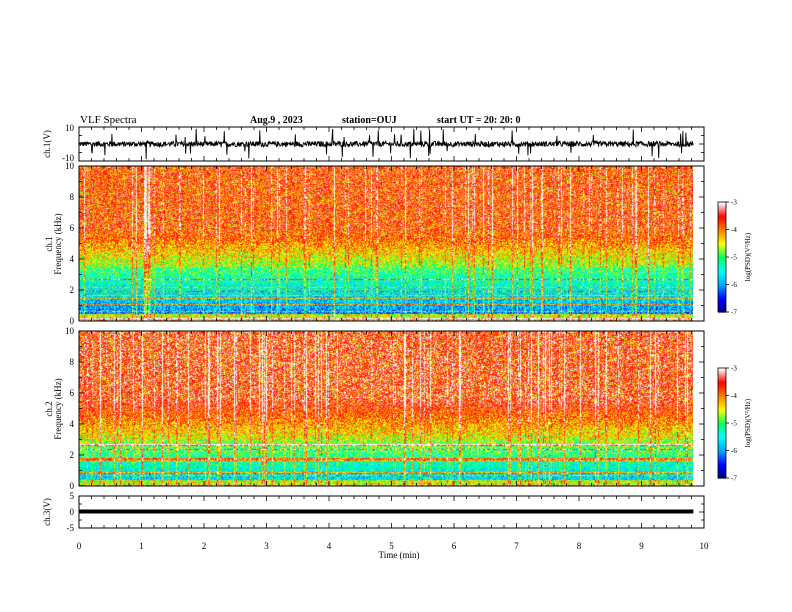 Image resolution: width=792 pixels, height=612 pixels. What do you see at coordinates (70, 166) in the screenshot?
I see `y-tick-label: 10` at bounding box center [70, 166].